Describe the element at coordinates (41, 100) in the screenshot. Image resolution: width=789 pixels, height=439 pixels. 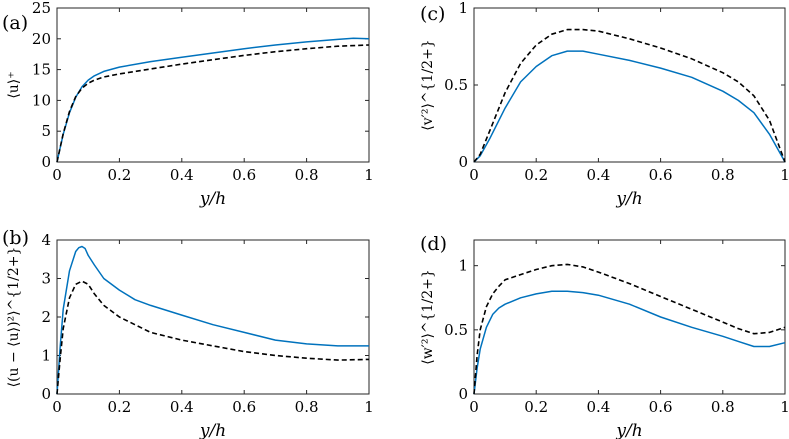
I see `y-tick-label: 10` at that location.